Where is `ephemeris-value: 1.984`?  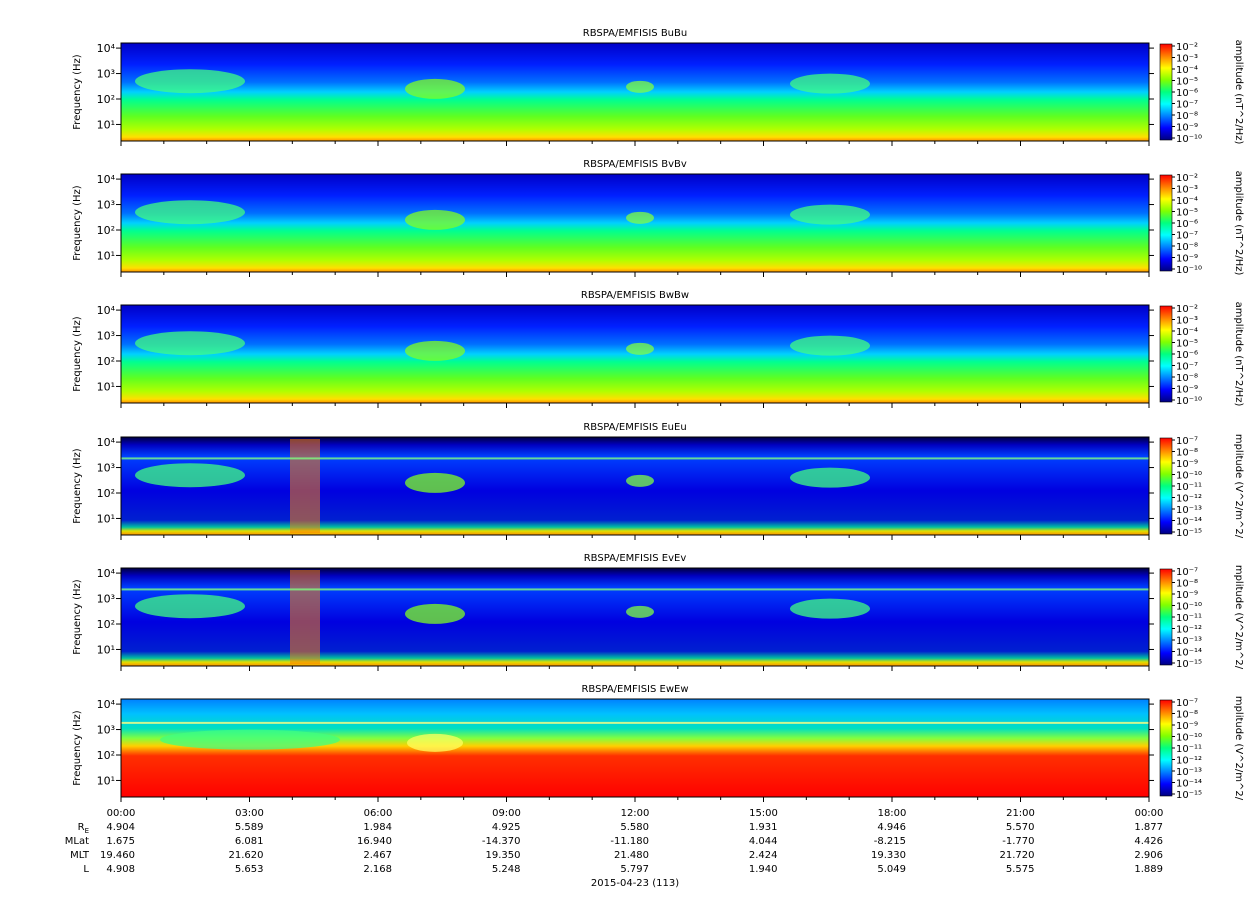 ephemeris-value: 1.984 is located at coordinates (377, 827).